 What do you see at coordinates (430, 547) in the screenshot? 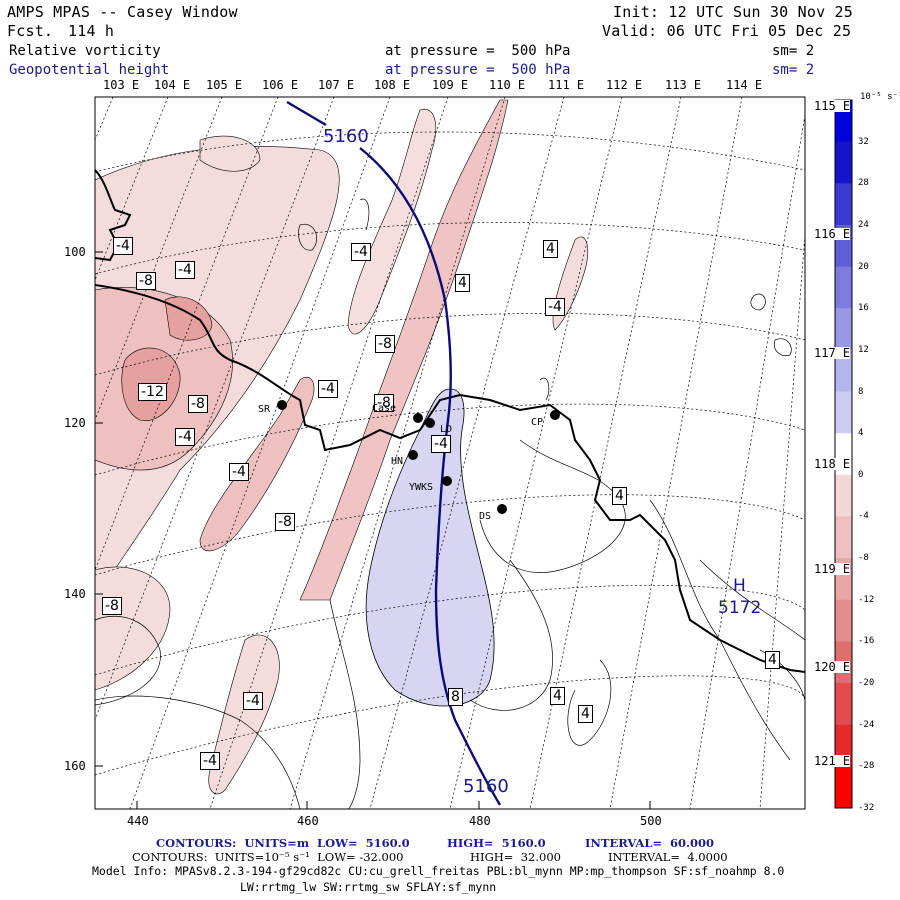
I see `positive-vorticity-area` at bounding box center [430, 547].